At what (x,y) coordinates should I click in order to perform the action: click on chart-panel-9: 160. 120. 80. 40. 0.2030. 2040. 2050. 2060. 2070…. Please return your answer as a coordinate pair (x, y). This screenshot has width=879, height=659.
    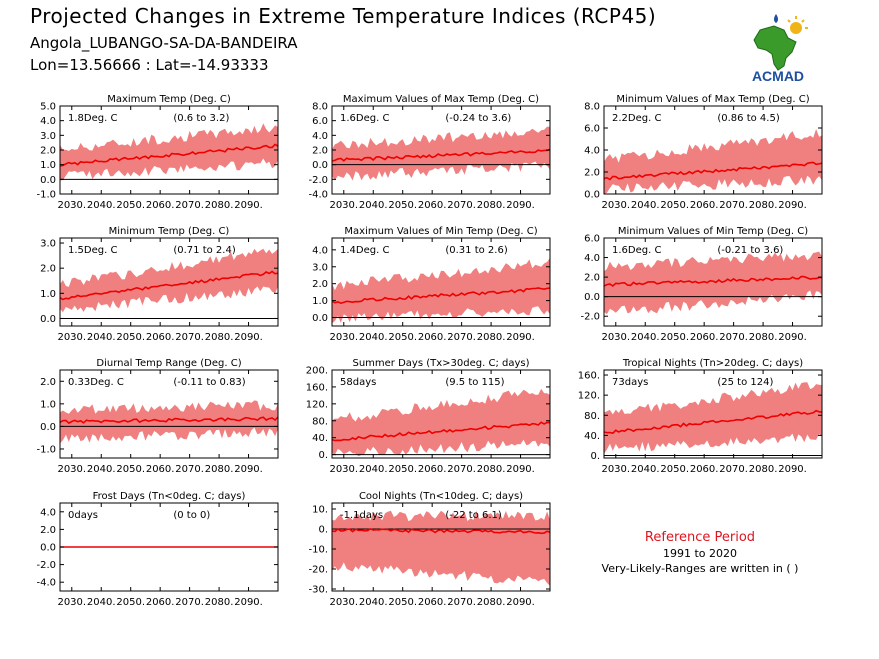
    Looking at the image, I should click on (700, 416).